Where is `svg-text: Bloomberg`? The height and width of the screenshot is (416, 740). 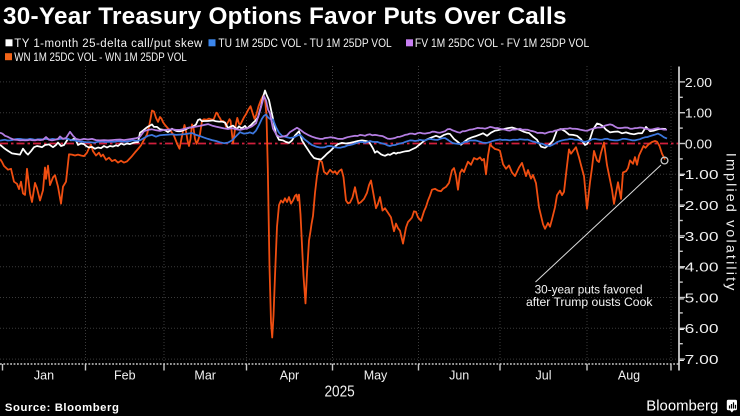 svg-text: Bloomberg is located at coordinates (682, 406).